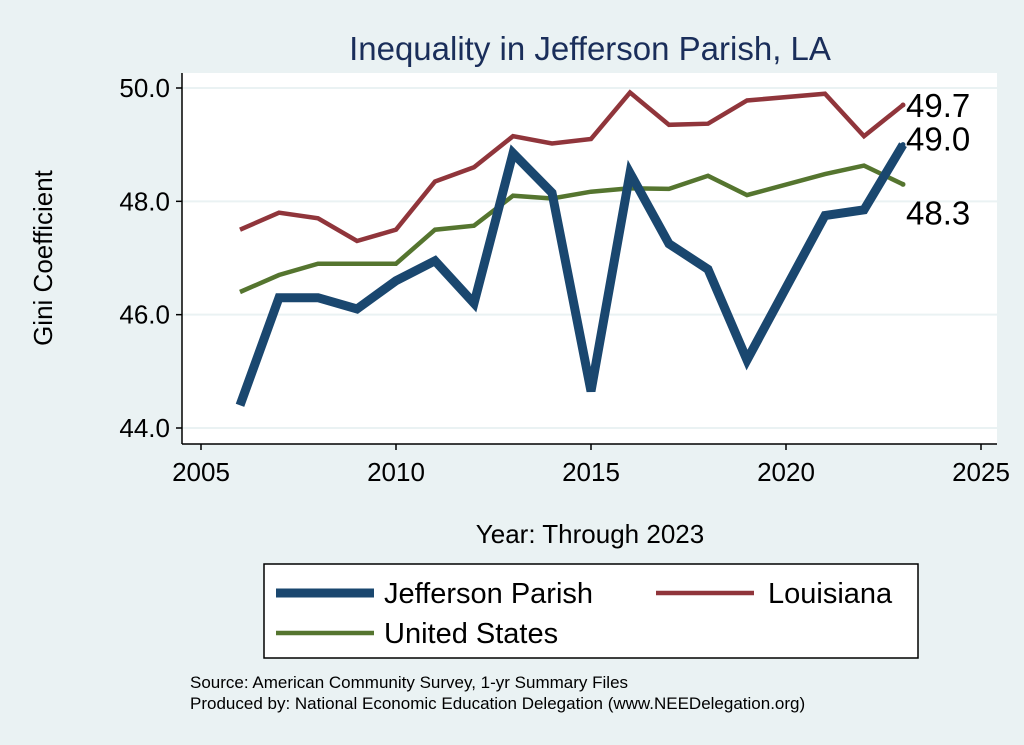 This screenshot has height=745, width=1024. I want to click on y-tick-label: 46.0, so click(144, 315).